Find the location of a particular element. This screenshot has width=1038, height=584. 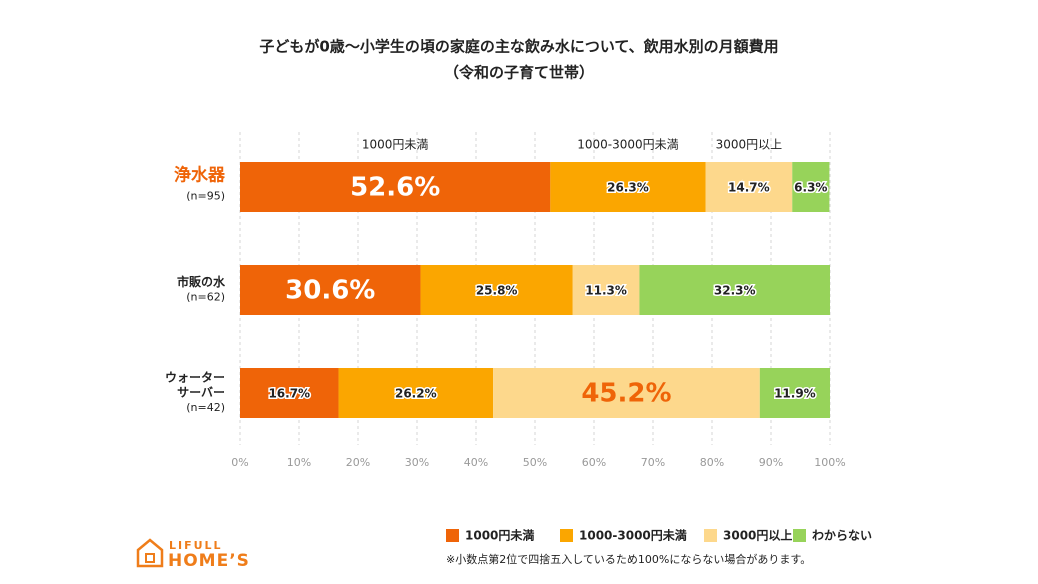

value-label: 26.3% is located at coordinates (628, 188).